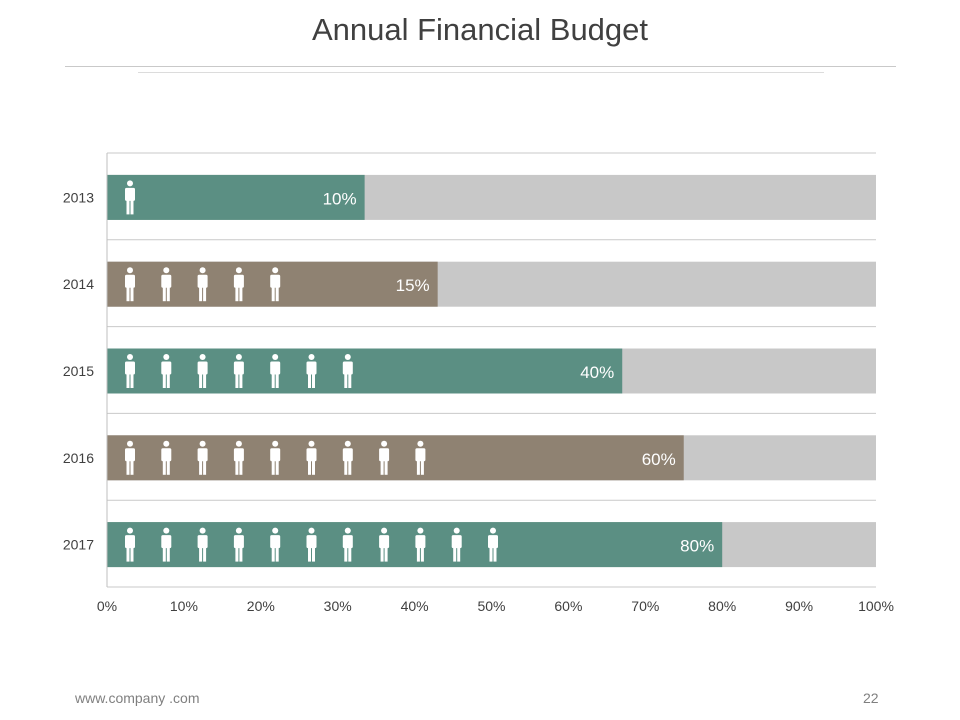 This screenshot has width=960, height=720. What do you see at coordinates (697, 546) in the screenshot?
I see `data-label: 80%` at bounding box center [697, 546].